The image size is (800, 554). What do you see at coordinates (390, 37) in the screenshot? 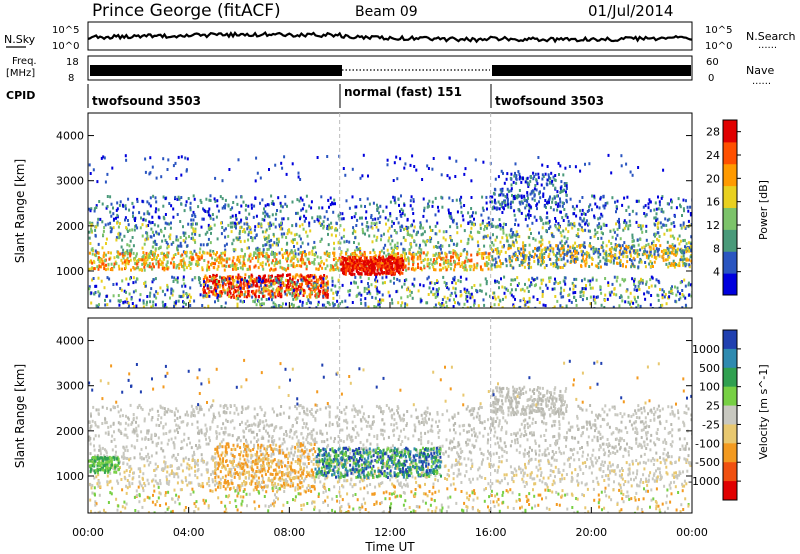
I see `noise-trace` at bounding box center [390, 37].